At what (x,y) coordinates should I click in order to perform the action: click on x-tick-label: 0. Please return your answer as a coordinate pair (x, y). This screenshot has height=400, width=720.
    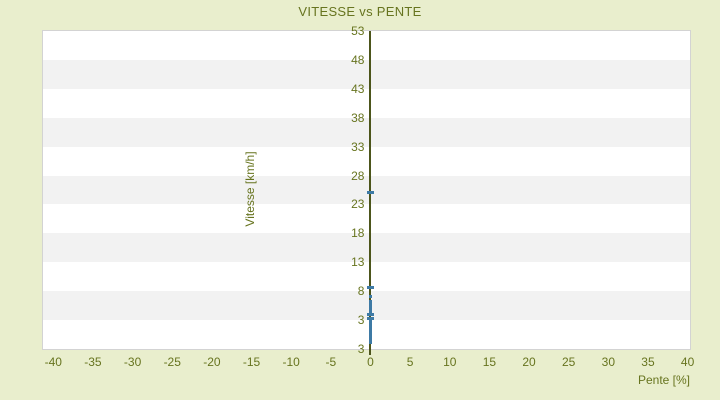
    Looking at the image, I should click on (370, 362).